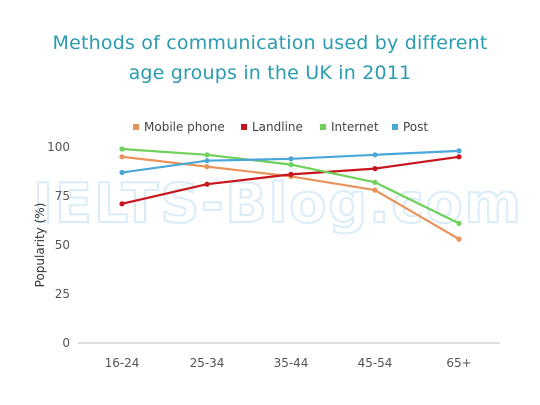 This screenshot has height=405, width=540. I want to click on y-tick-label: 100, so click(58, 147).